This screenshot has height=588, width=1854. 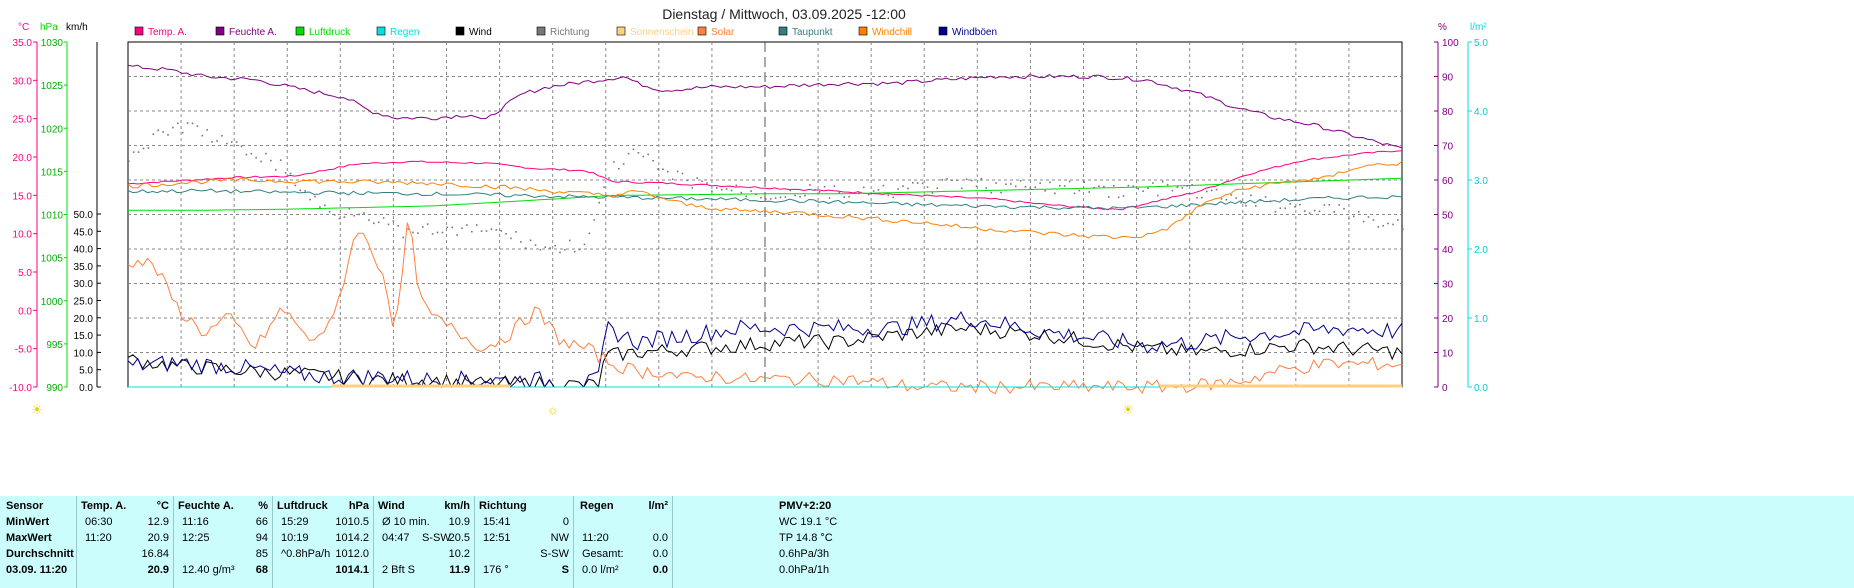 I want to click on wind-max-value: 20.5, so click(x=459, y=538).